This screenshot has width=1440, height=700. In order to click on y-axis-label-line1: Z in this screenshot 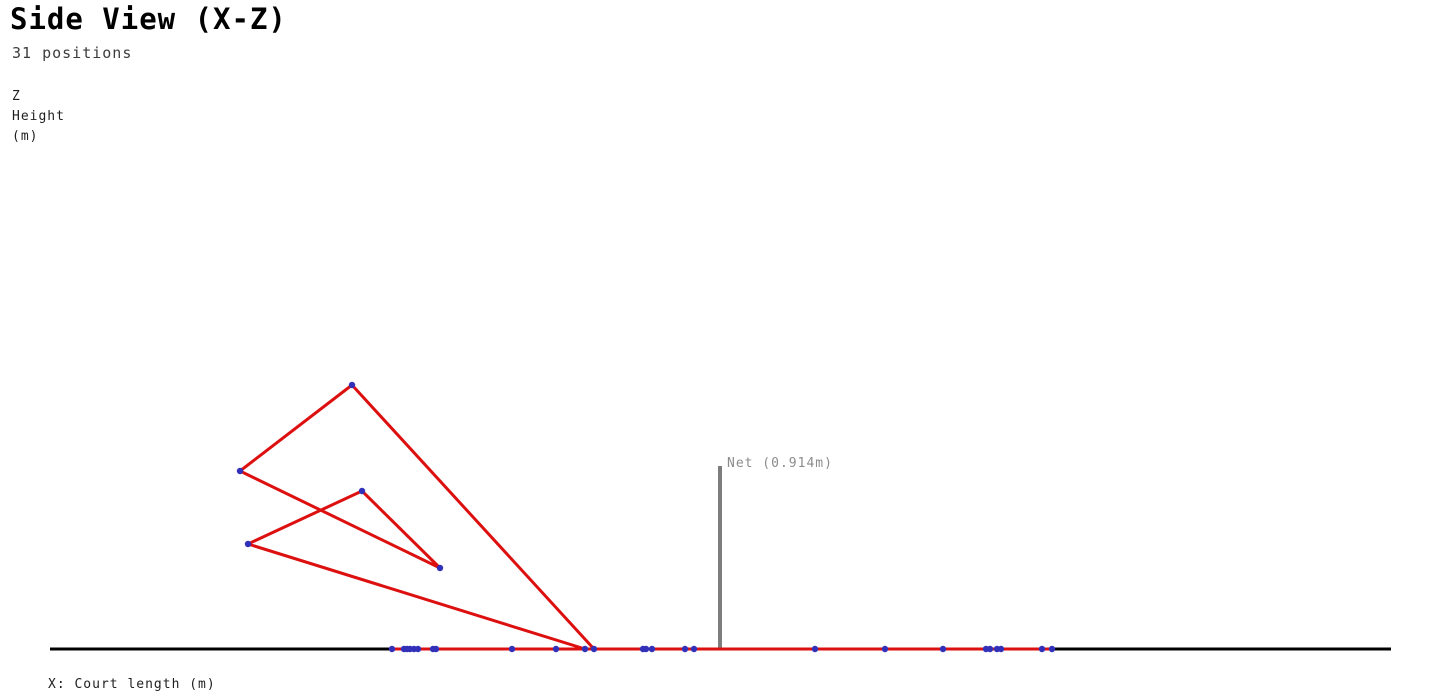, I will do `click(16, 96)`.